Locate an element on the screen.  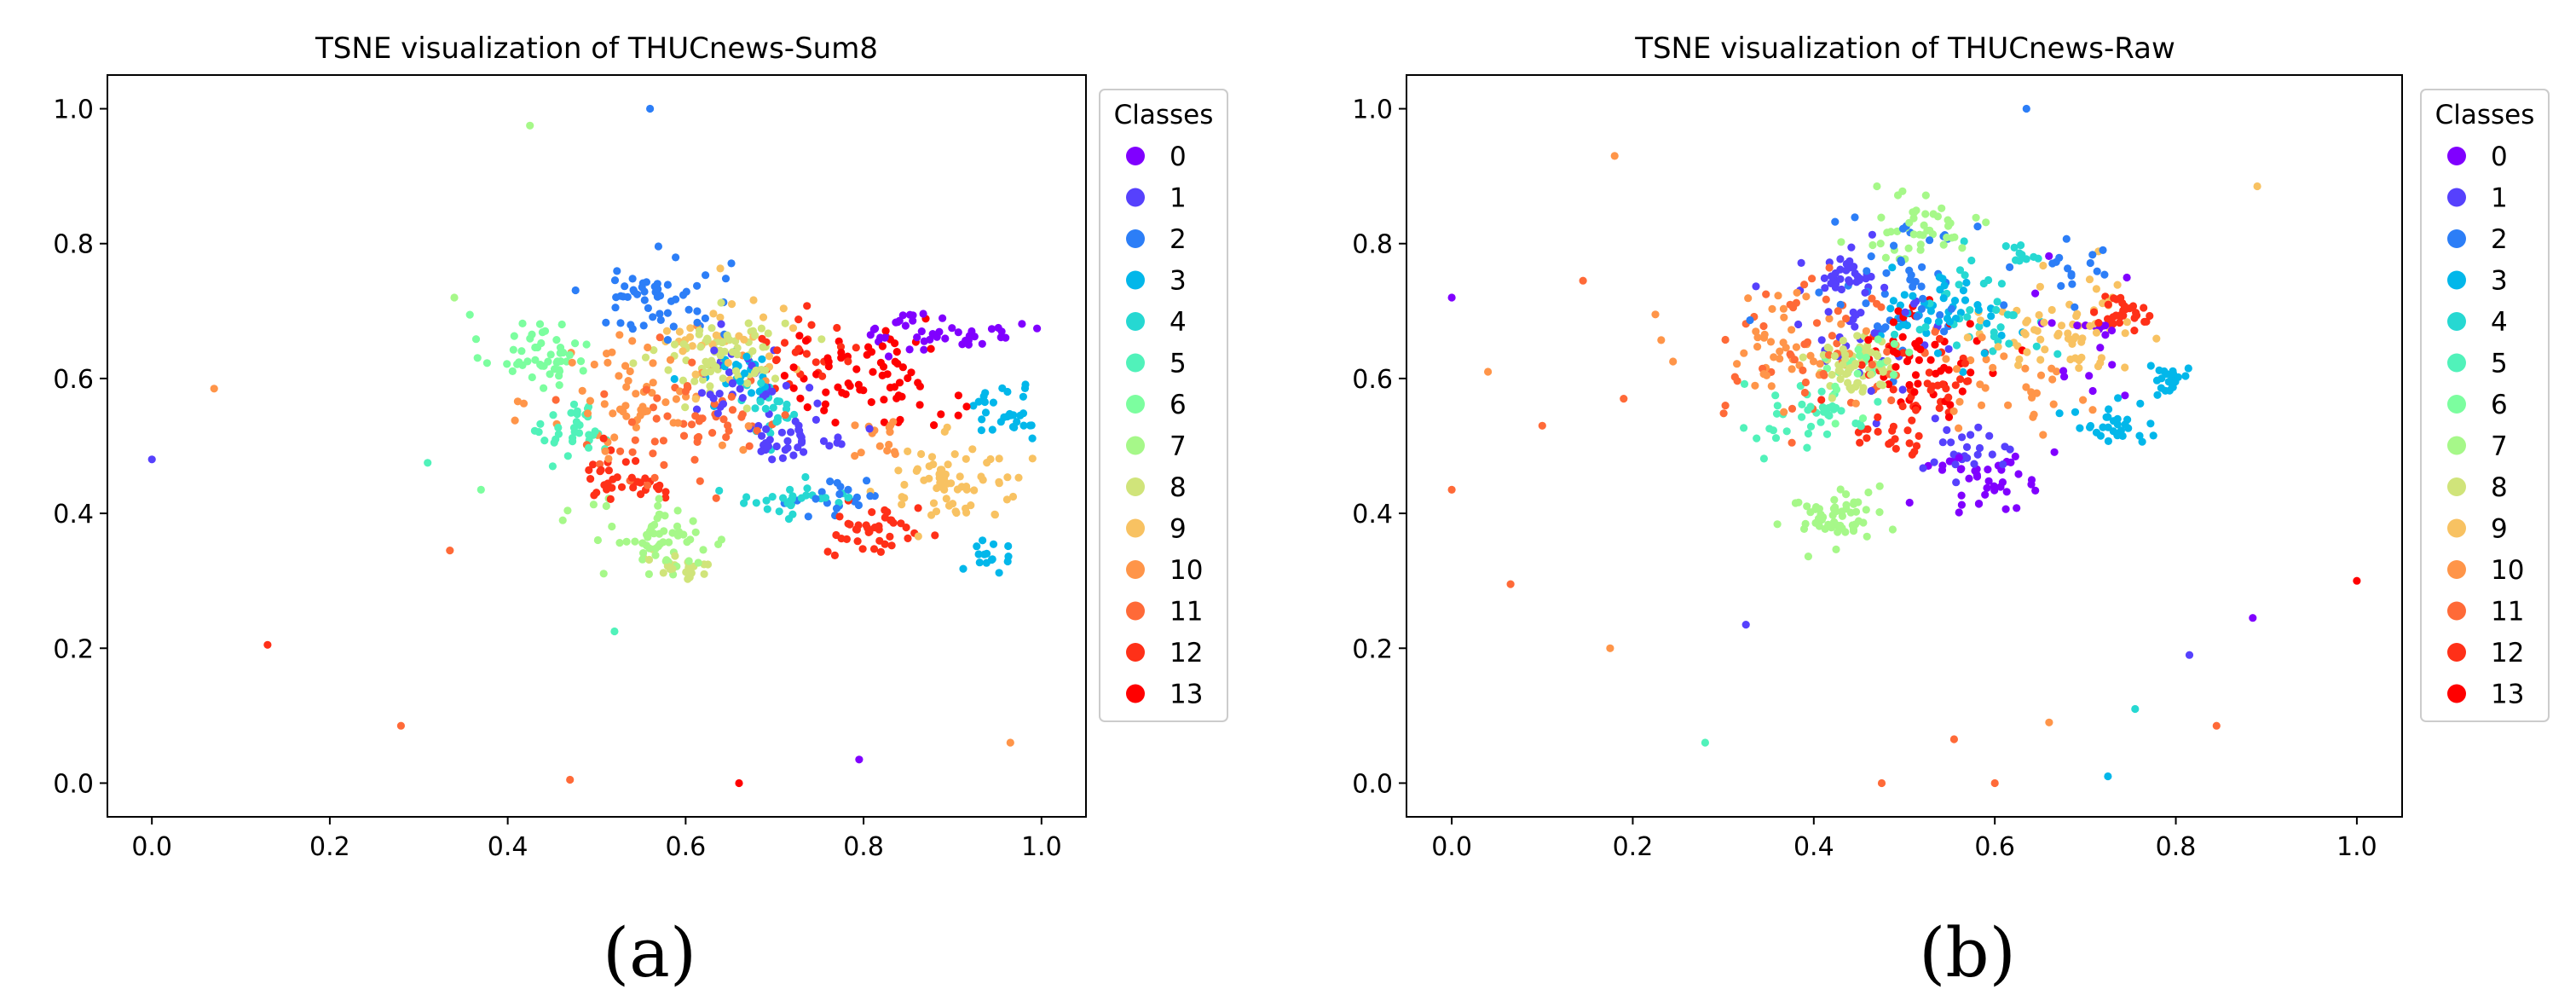
legend-label: 1 is located at coordinates (2499, 199).